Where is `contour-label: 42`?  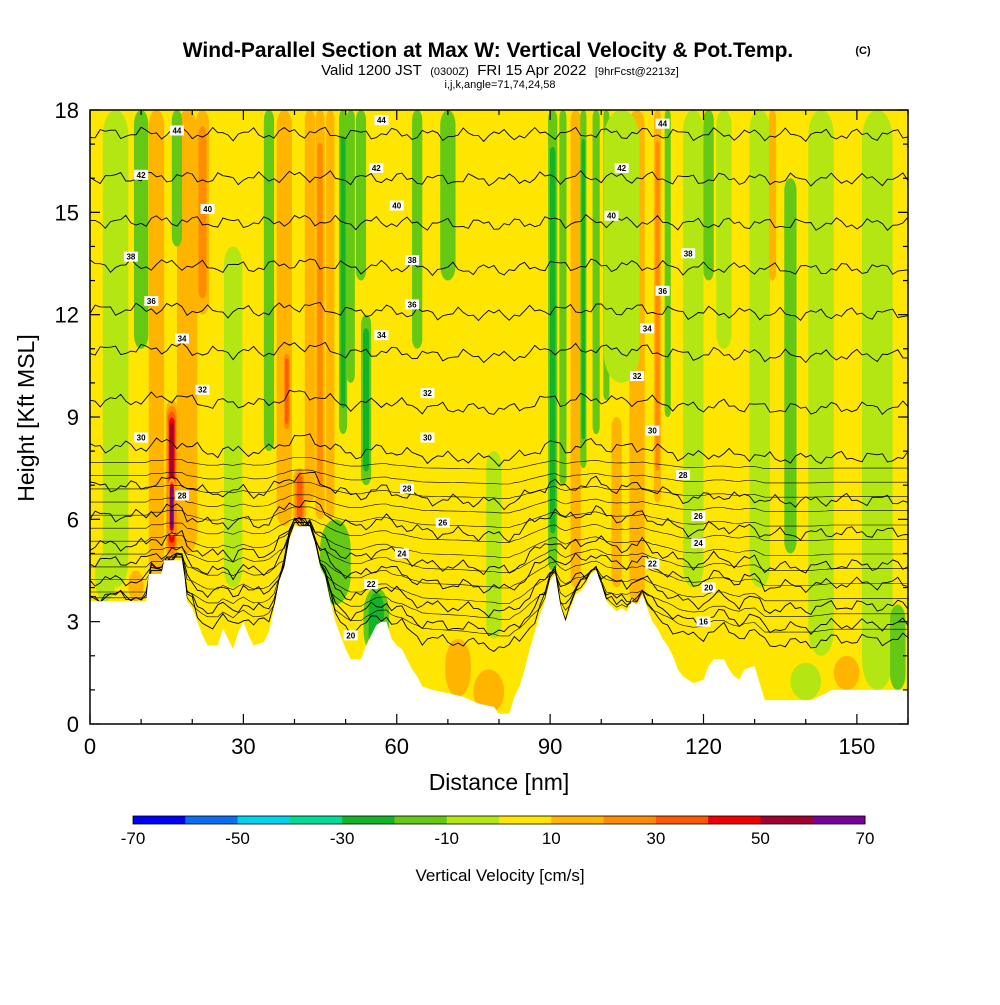
contour-label: 42 is located at coordinates (141, 174).